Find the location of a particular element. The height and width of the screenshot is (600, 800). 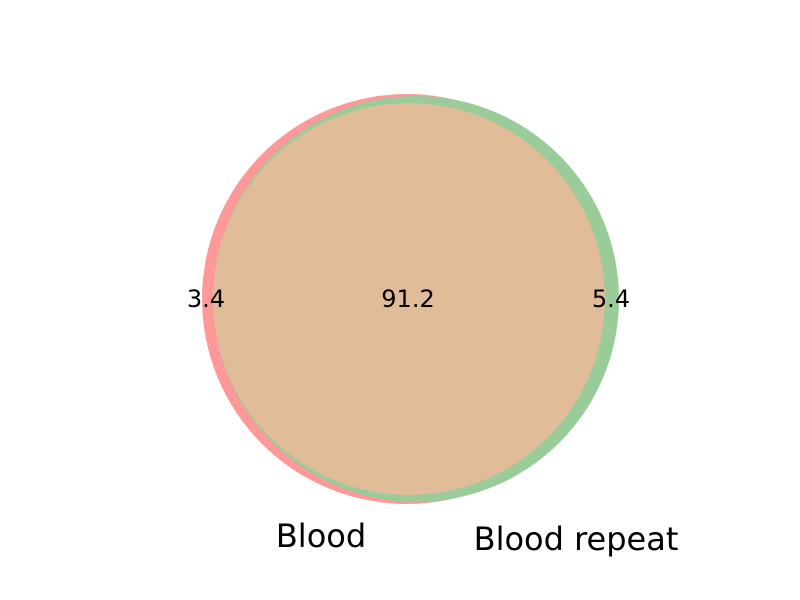

set-label-blood: Blood is located at coordinates (321, 536).